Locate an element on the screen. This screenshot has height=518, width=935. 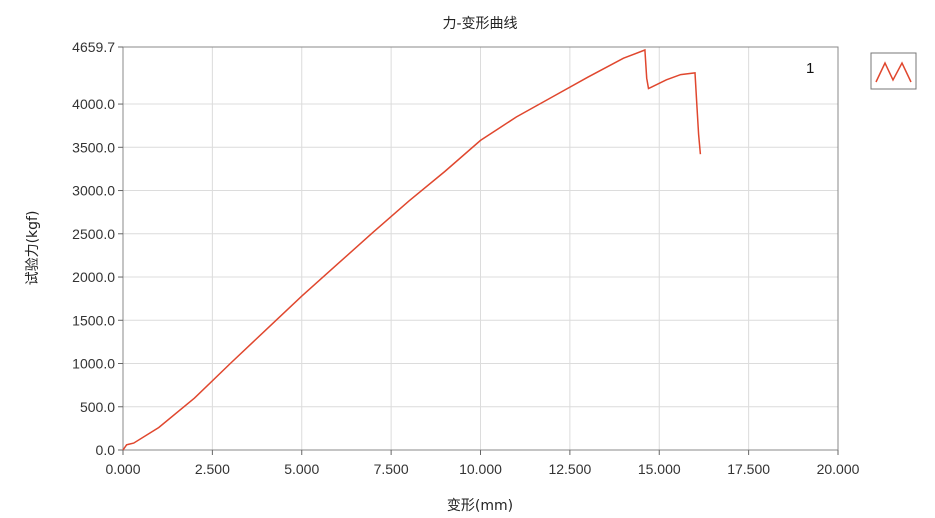
legend-box is located at coordinates (893, 71).